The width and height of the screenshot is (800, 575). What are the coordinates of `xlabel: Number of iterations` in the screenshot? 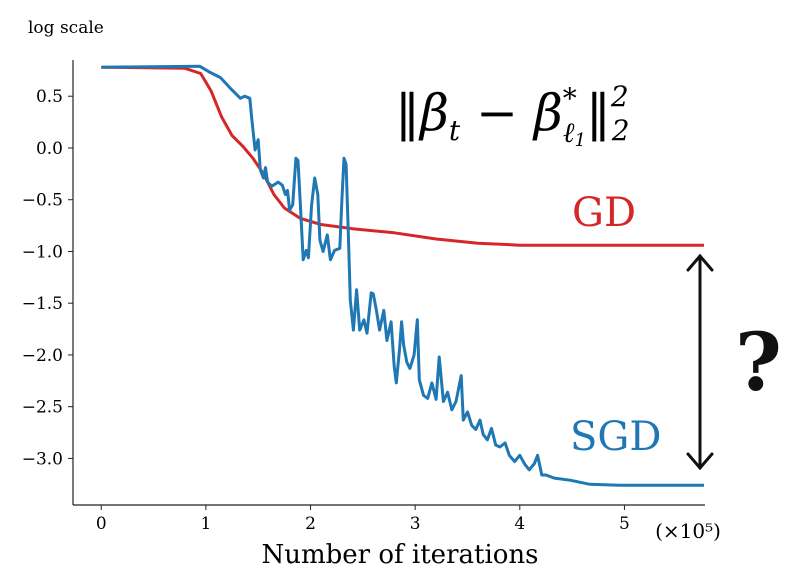 It's located at (400, 555).